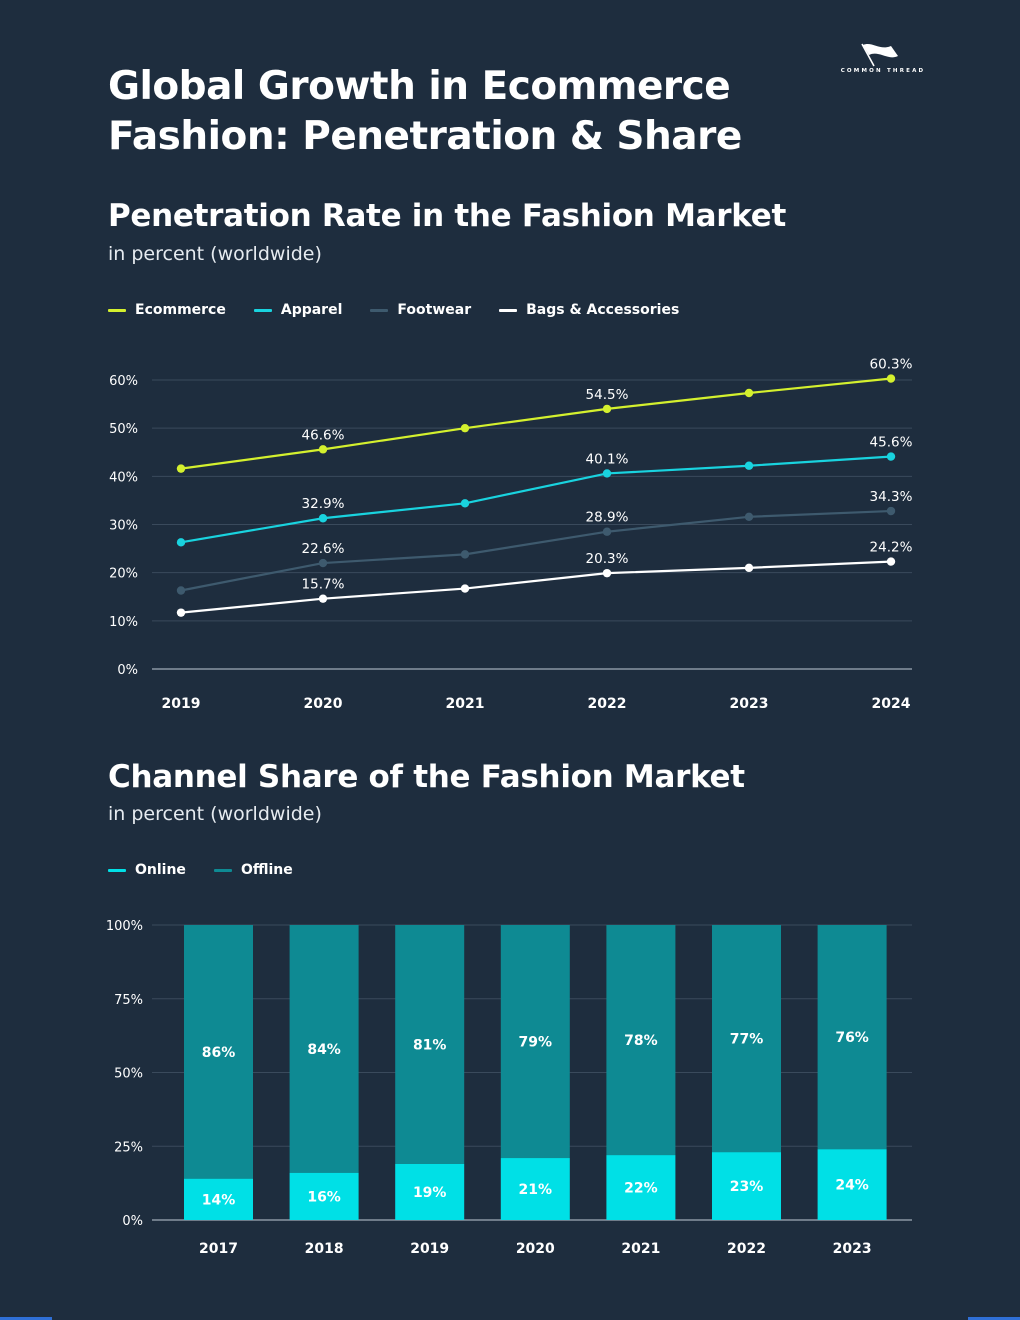 The image size is (1020, 1320). What do you see at coordinates (891, 365) in the screenshot?
I see `data-label-ecommerce: 60.3%` at bounding box center [891, 365].